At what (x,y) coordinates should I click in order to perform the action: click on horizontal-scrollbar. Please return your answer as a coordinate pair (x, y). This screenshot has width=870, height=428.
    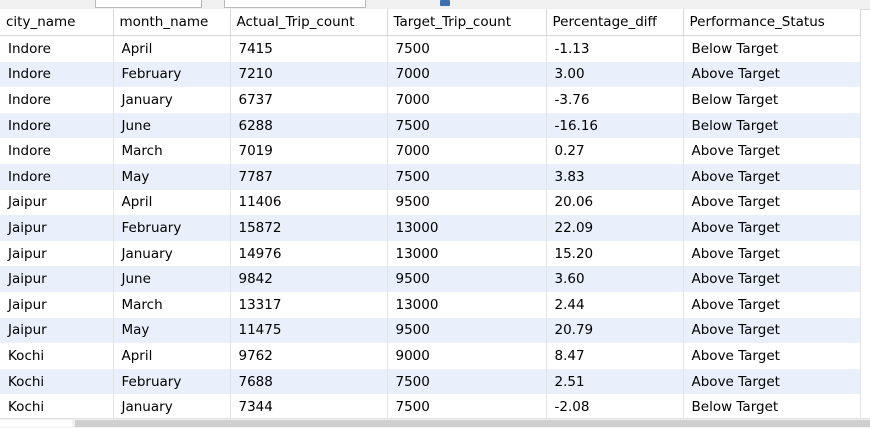
    Looking at the image, I should click on (435, 423).